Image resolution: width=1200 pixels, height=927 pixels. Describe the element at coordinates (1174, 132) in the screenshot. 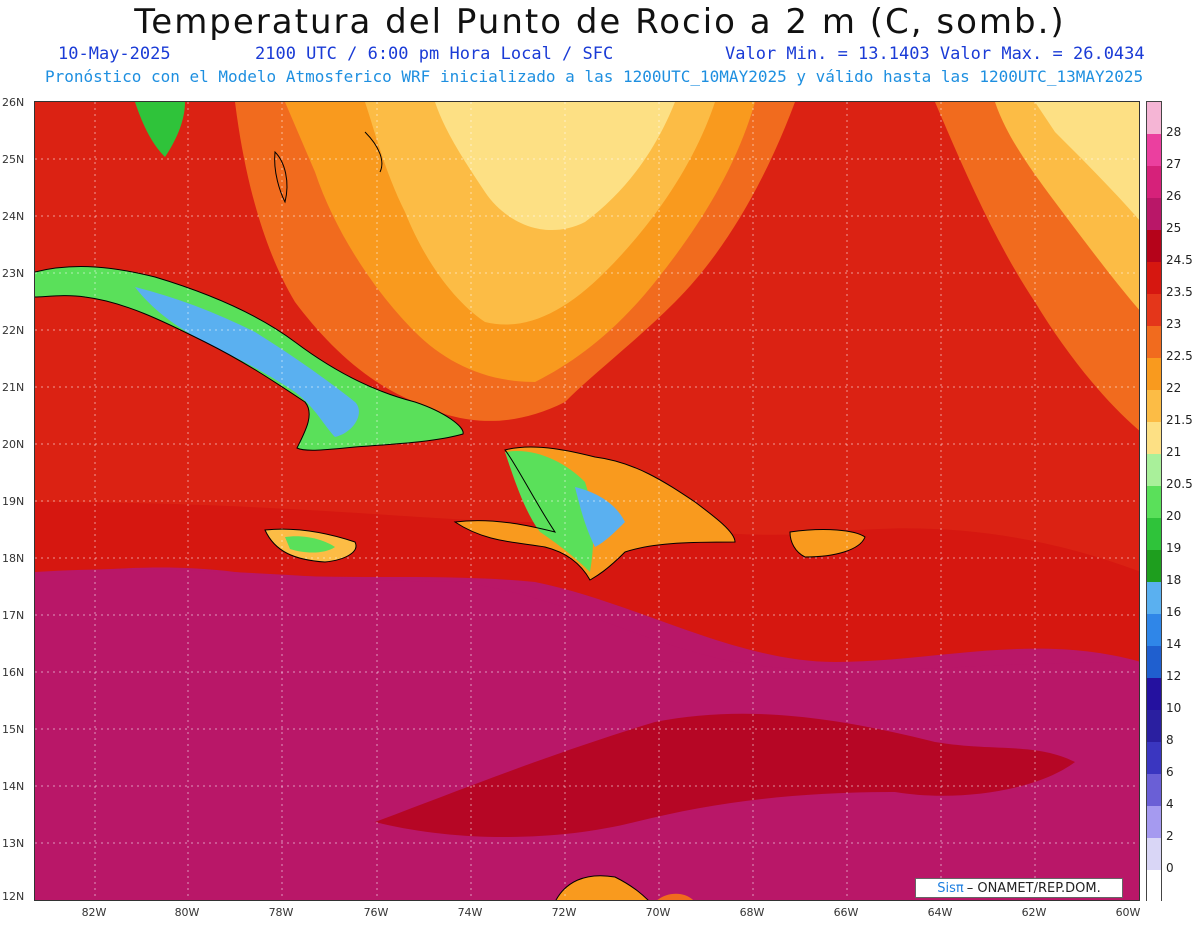

I see `color-scale-label: 28` at that location.